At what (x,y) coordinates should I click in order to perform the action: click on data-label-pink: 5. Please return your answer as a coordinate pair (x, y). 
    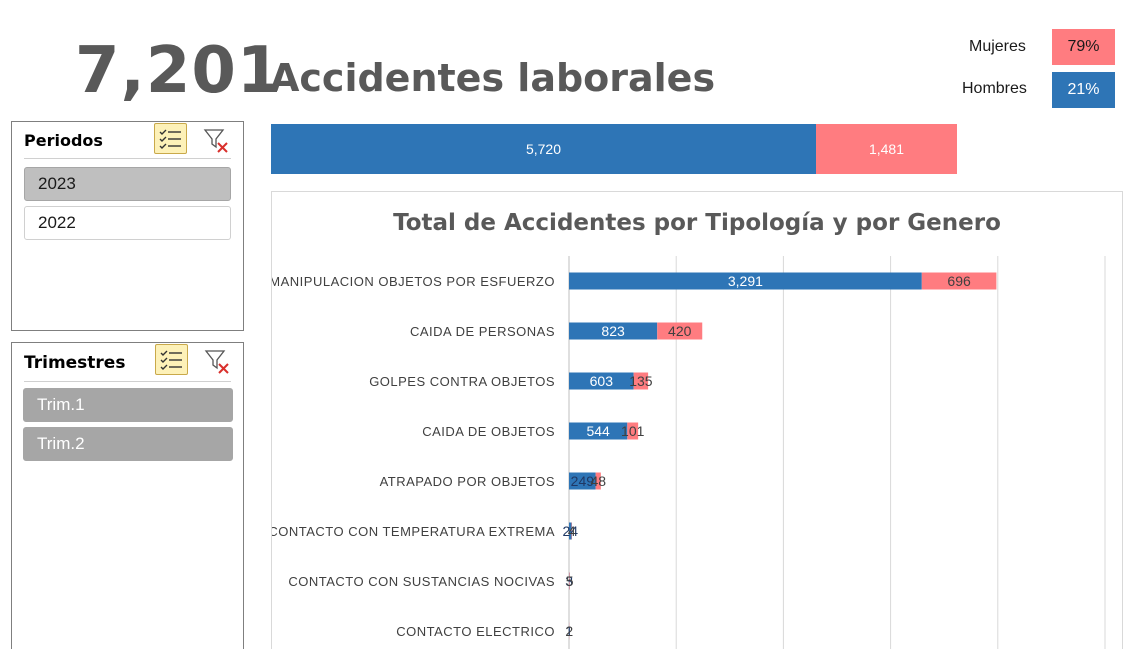
    Looking at the image, I should click on (570, 581).